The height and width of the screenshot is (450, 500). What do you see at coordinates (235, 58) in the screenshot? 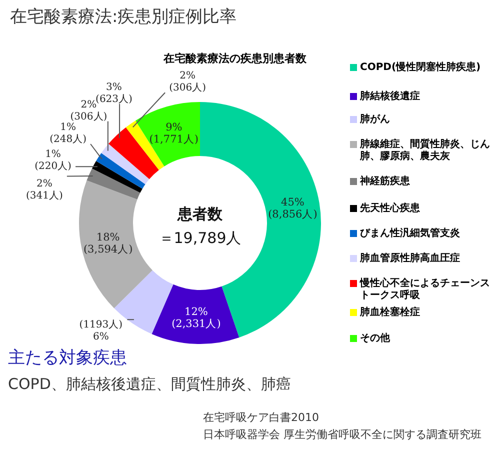
I see `chart-subtitle: 在宅酸素療法の疾患別患者数` at bounding box center [235, 58].